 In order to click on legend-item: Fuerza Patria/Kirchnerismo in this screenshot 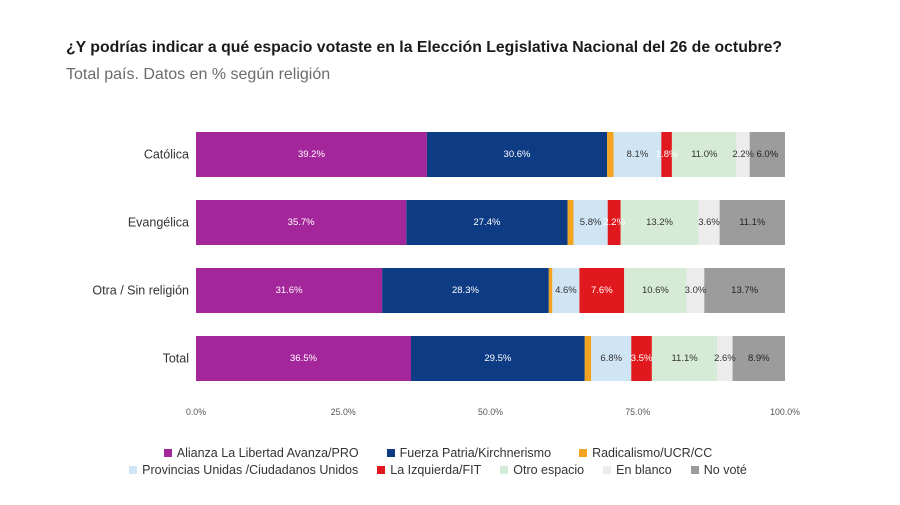, I will do `click(469, 453)`.